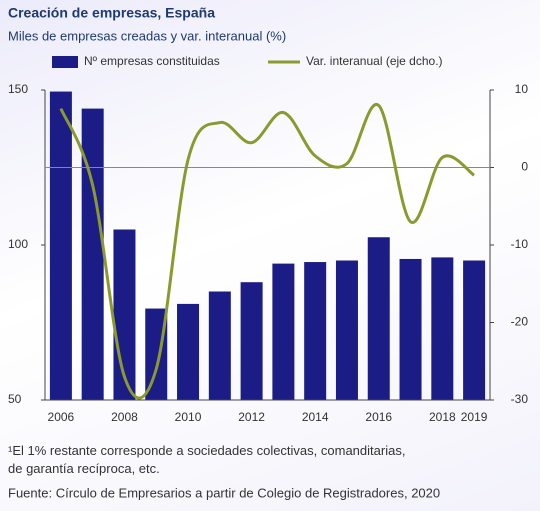  What do you see at coordinates (65, 62) in the screenshot?
I see `legend-swatch` at bounding box center [65, 62].